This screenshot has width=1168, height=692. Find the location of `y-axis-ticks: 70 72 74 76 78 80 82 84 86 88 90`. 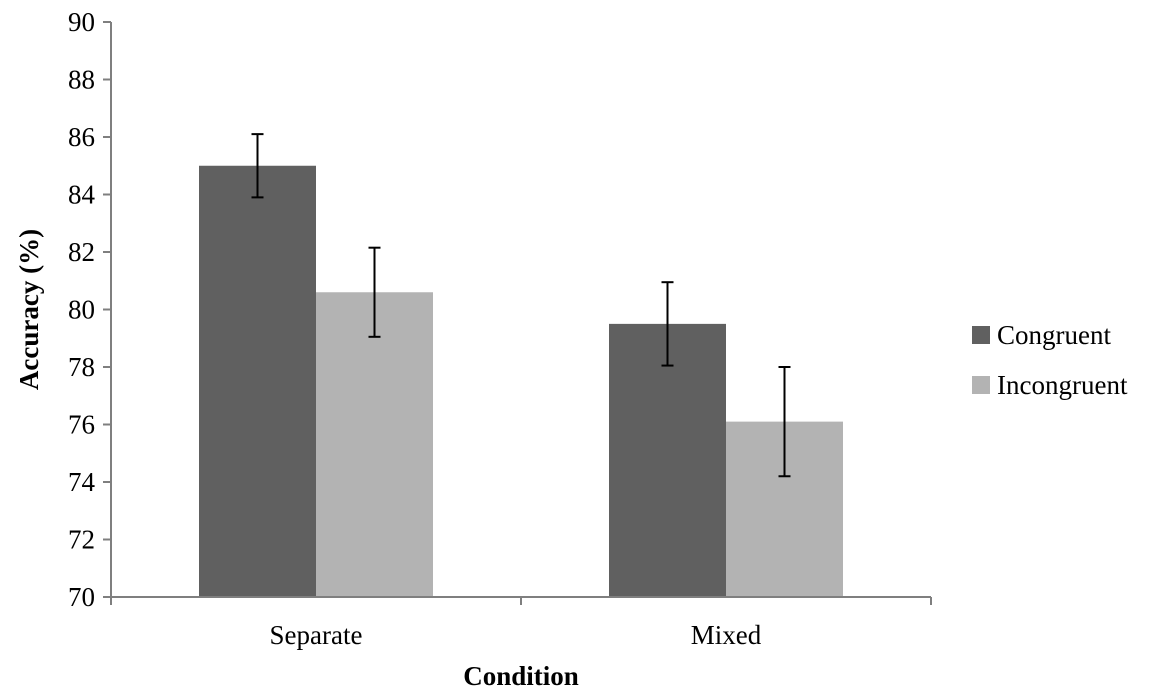

y-axis-ticks: 70 72 74 76 78 80 82 84 86 88 90 is located at coordinates (89, 309).